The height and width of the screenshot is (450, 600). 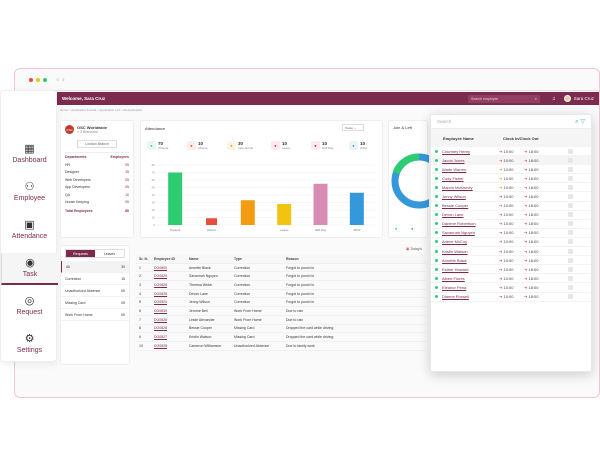 What do you see at coordinates (453, 178) in the screenshot?
I see `employee-name-link: Cody Fisher` at bounding box center [453, 178].